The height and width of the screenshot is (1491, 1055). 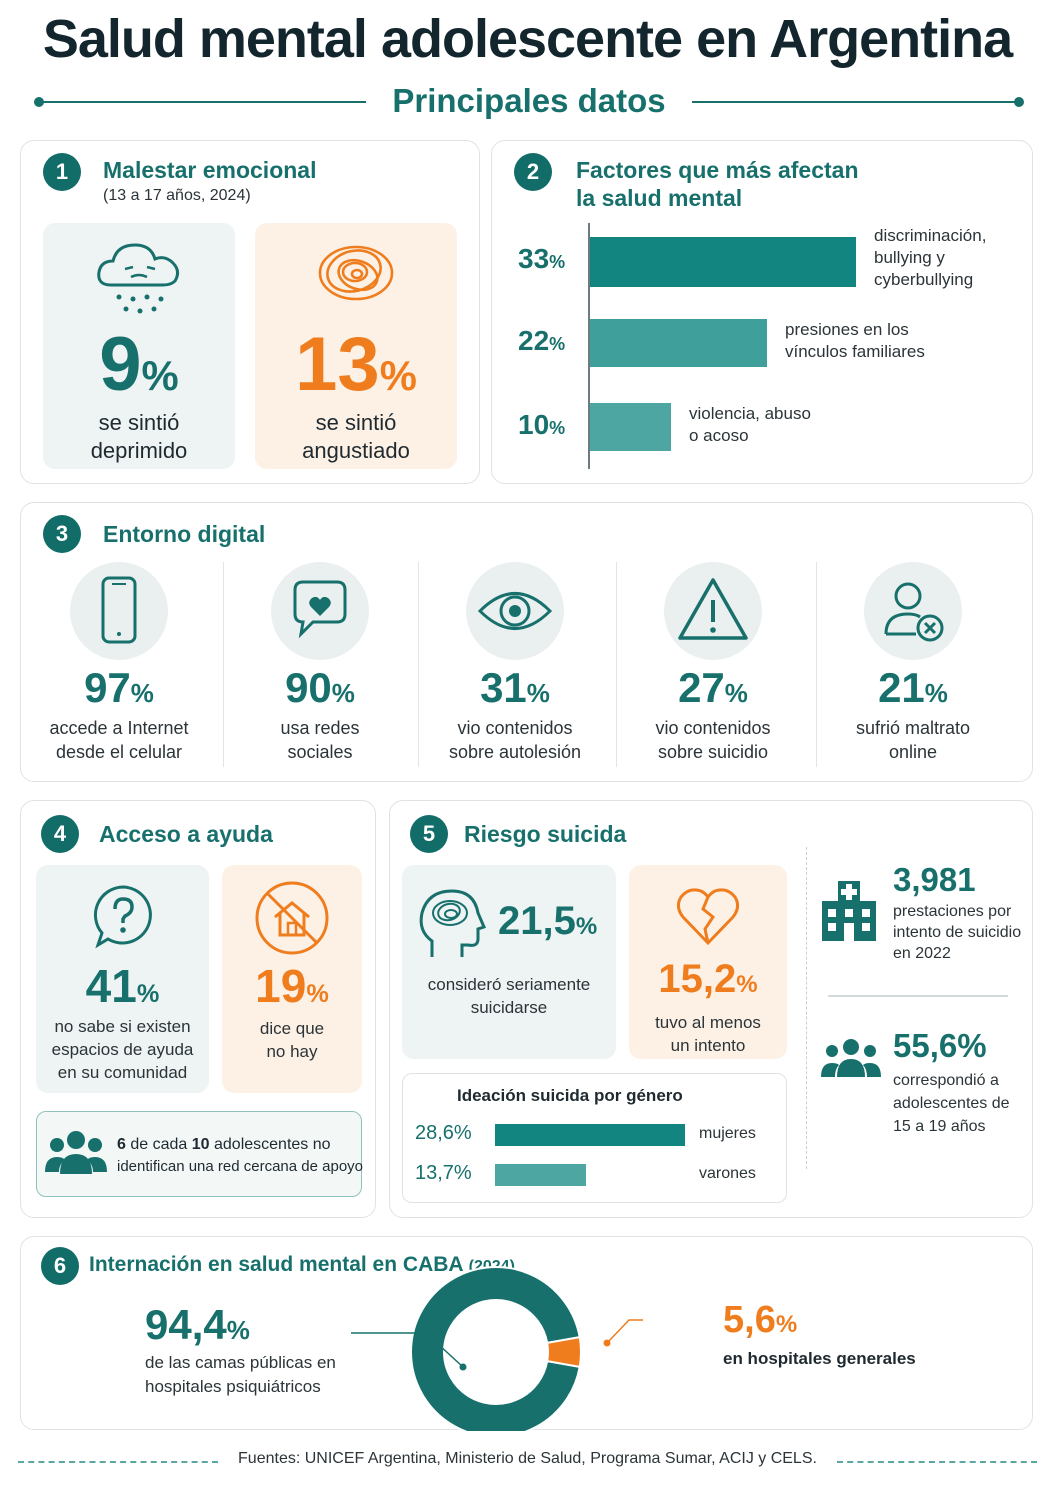 What do you see at coordinates (548, 921) in the screenshot?
I see `stat-value: 21,5%` at bounding box center [548, 921].